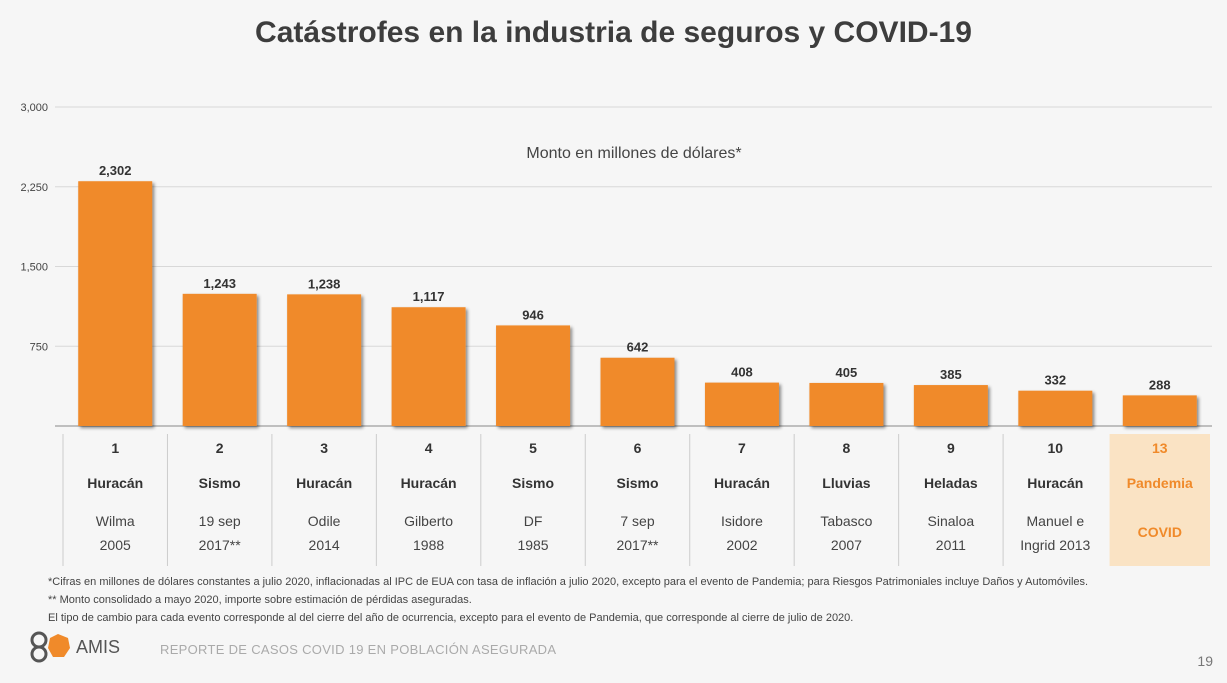  I want to click on bar-value-label: 405, so click(847, 372).